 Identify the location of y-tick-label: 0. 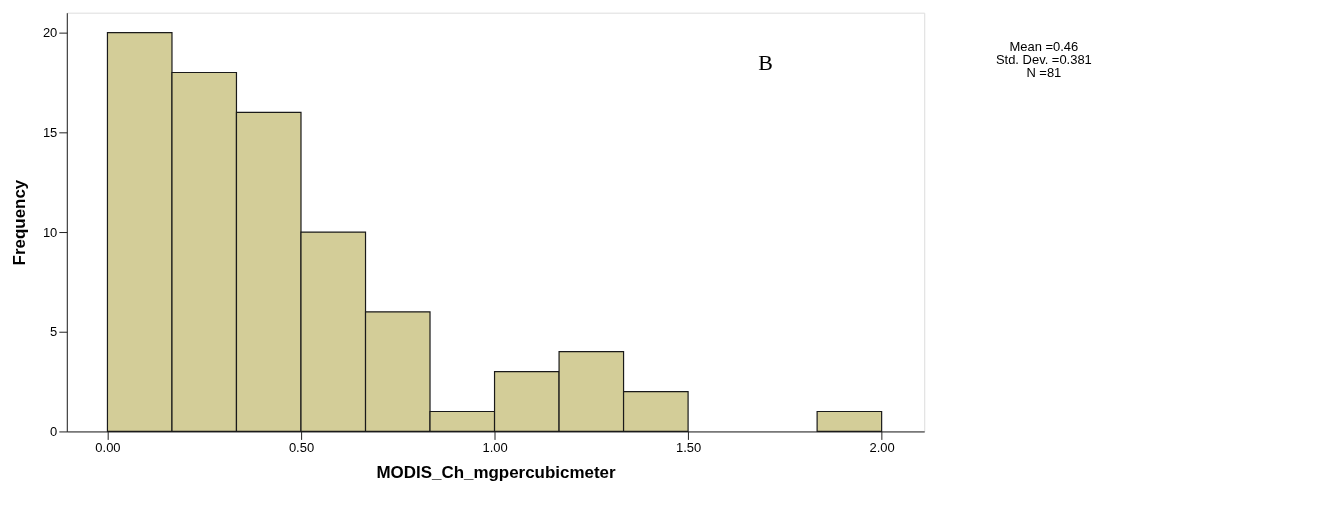
(54, 431).